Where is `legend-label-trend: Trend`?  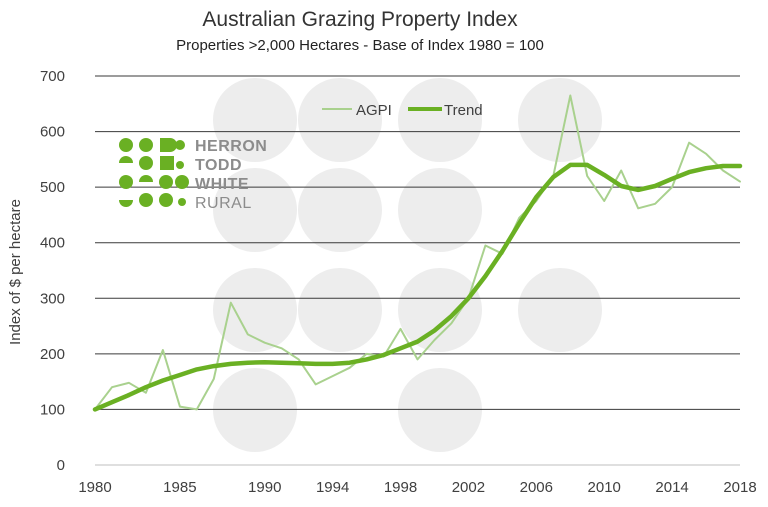
legend-label-trend: Trend is located at coordinates (463, 110).